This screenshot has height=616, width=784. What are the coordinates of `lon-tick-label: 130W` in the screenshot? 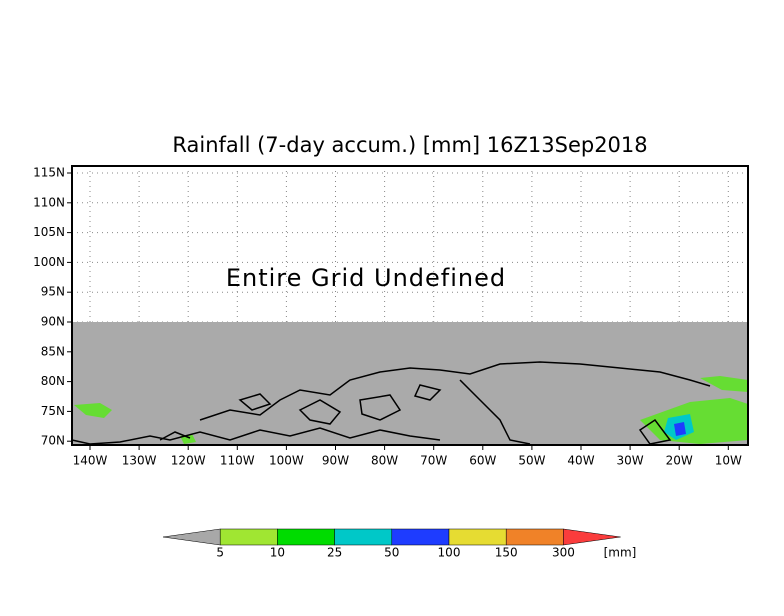 It's located at (139, 461).